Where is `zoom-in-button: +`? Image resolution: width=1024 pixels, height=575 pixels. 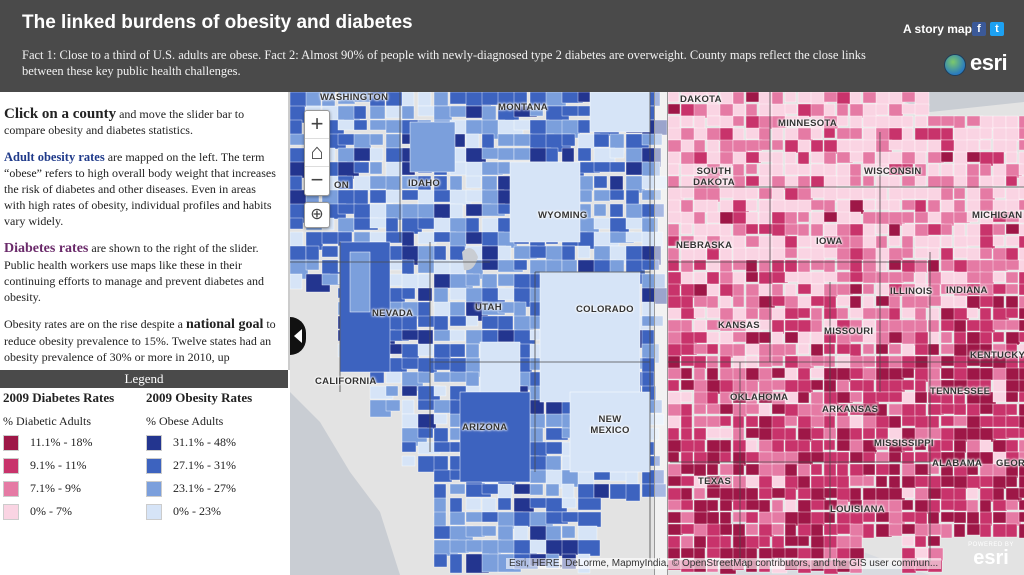 zoom-in-button: + is located at coordinates (317, 125).